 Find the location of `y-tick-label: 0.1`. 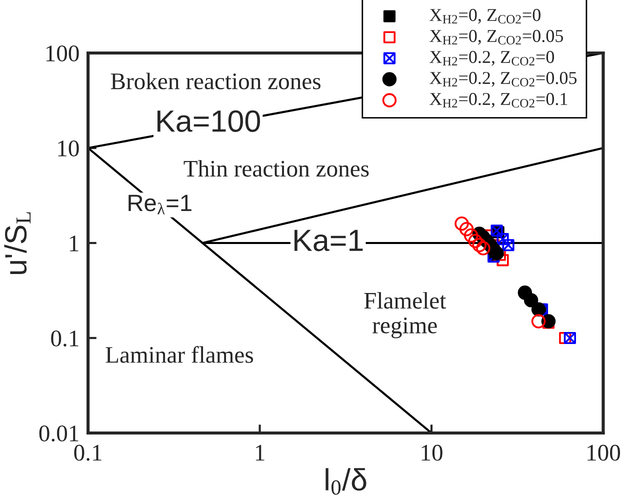

y-tick-label: 0.1 is located at coordinates (64, 338).